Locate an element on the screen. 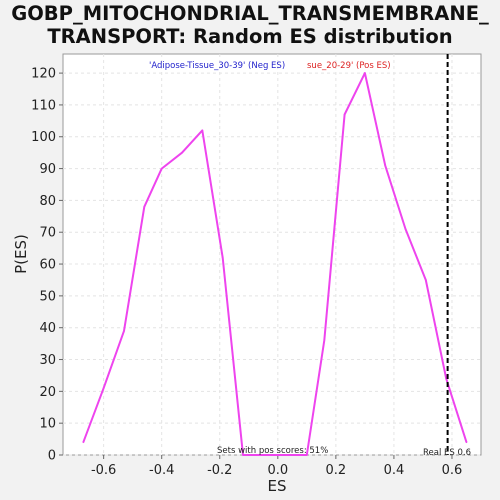 The height and width of the screenshot is (500, 500). y-tick-label: 120 is located at coordinates (43, 74).